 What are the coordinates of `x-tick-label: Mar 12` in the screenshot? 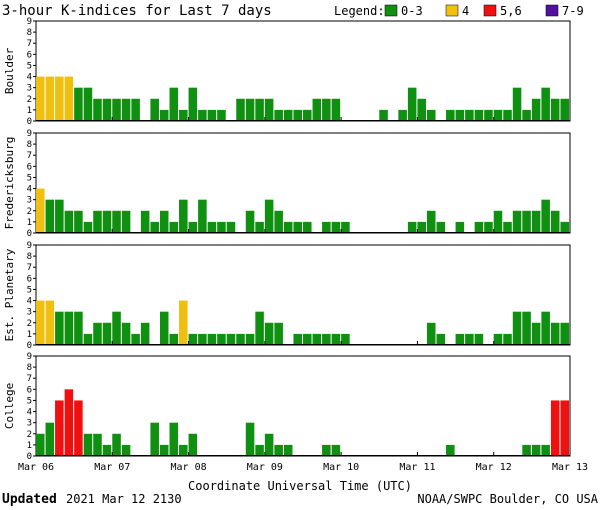 It's located at (494, 467).